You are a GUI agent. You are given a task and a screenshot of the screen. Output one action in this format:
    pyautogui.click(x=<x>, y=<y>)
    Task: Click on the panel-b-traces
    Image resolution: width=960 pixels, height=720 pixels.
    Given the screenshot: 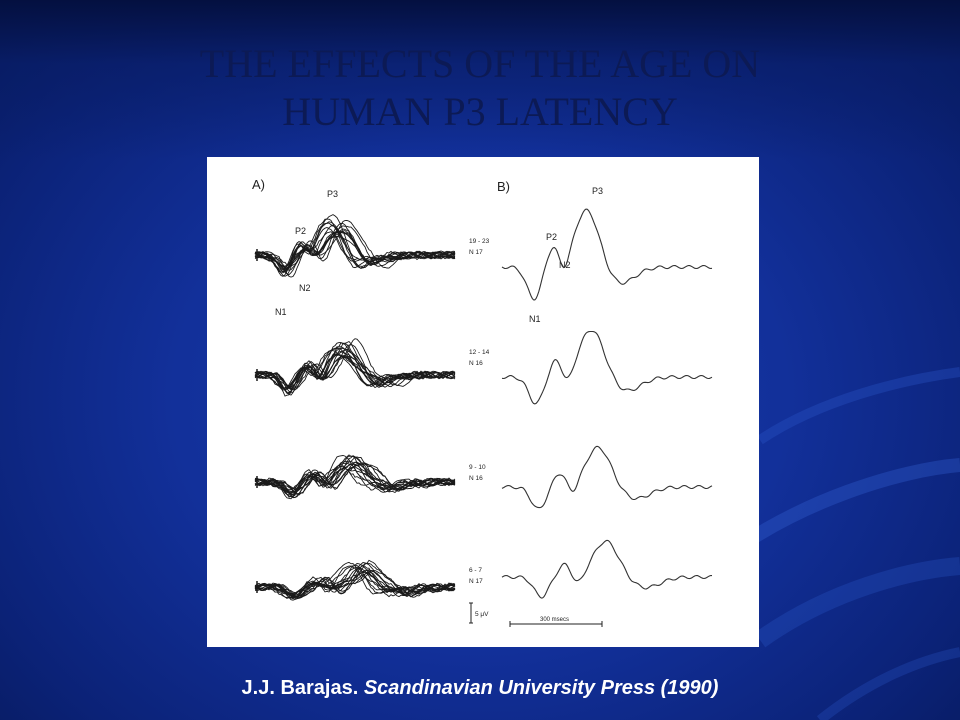 What is the action you would take?
    pyautogui.click(x=607, y=403)
    